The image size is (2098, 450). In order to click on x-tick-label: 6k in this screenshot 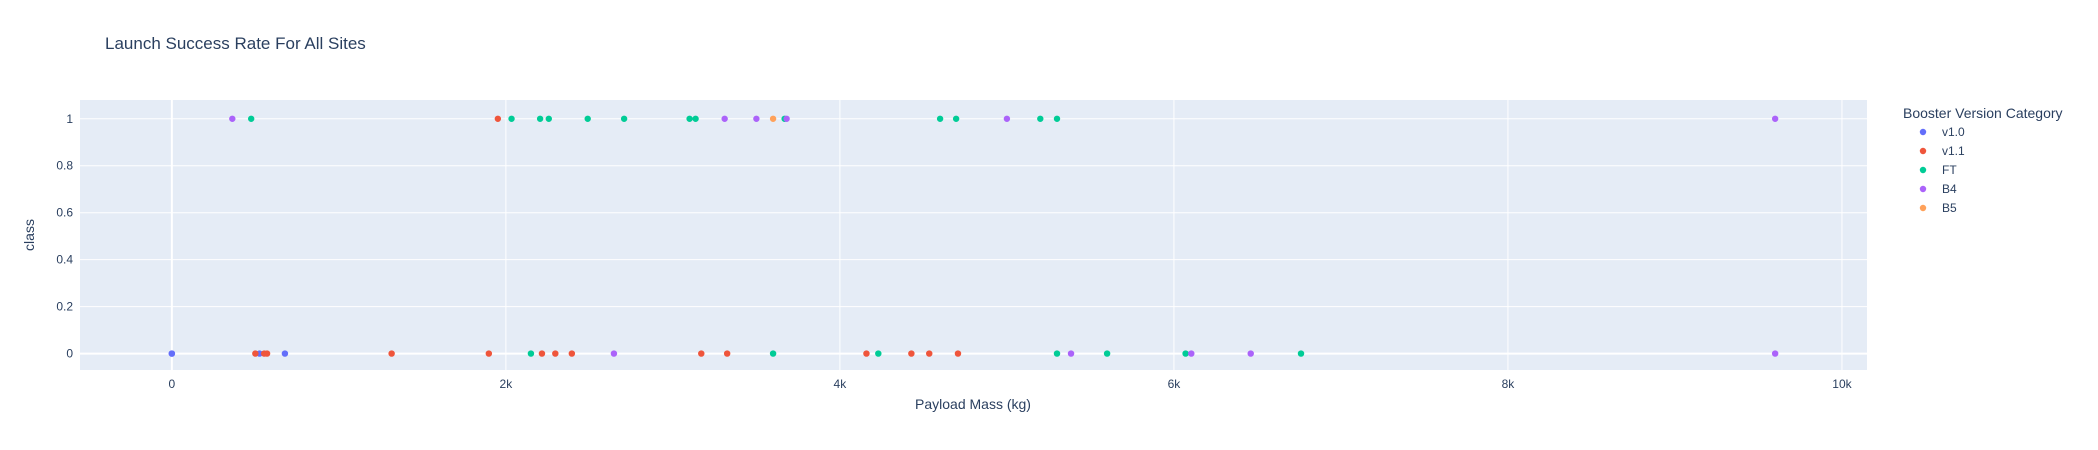, I will do `click(1175, 384)`.